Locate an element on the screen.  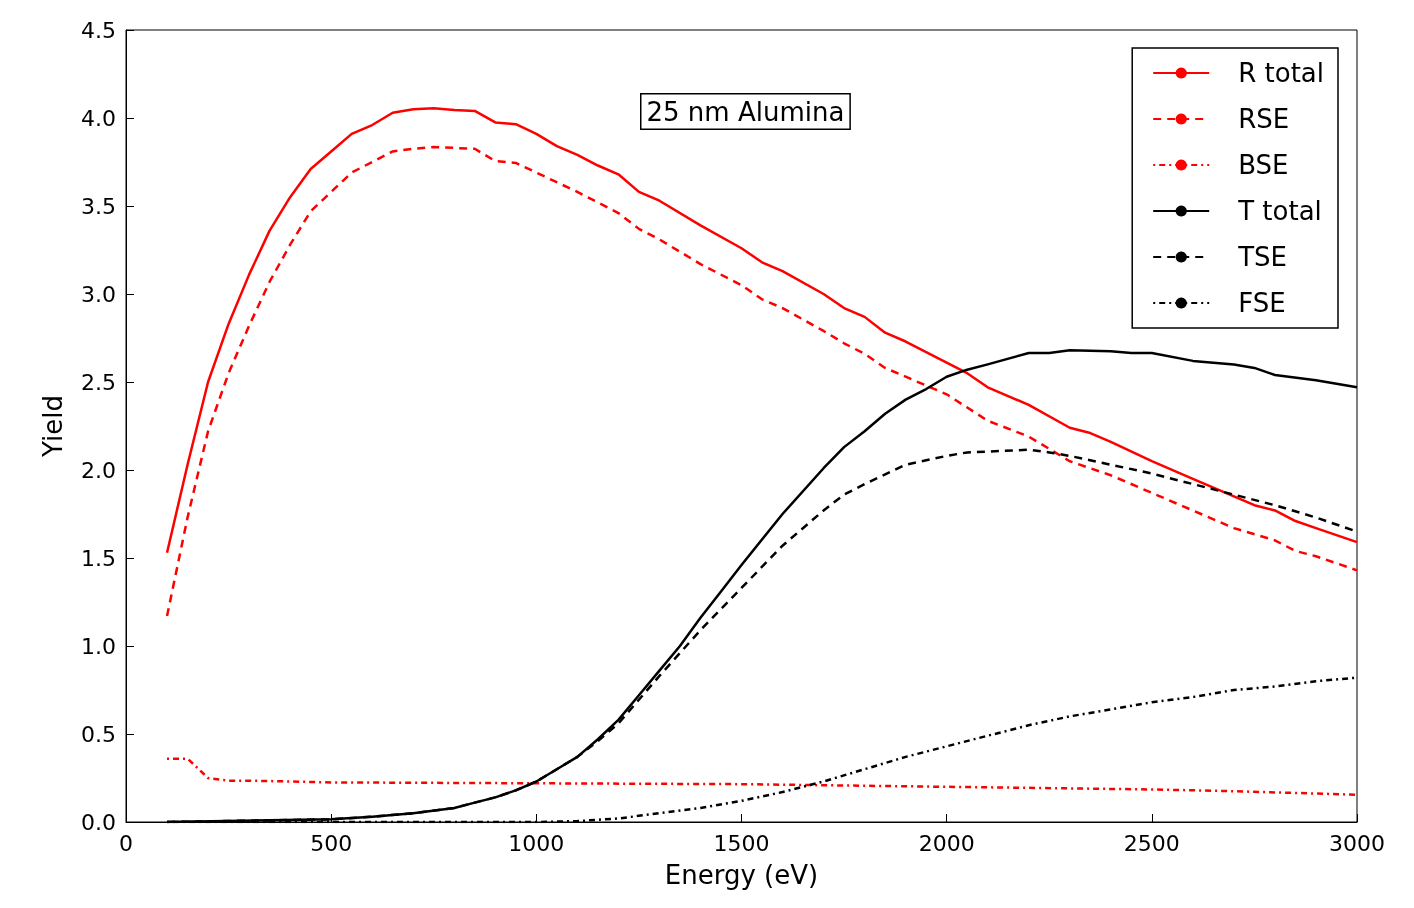
y-axis-title: Yield is located at coordinates (53, 426).